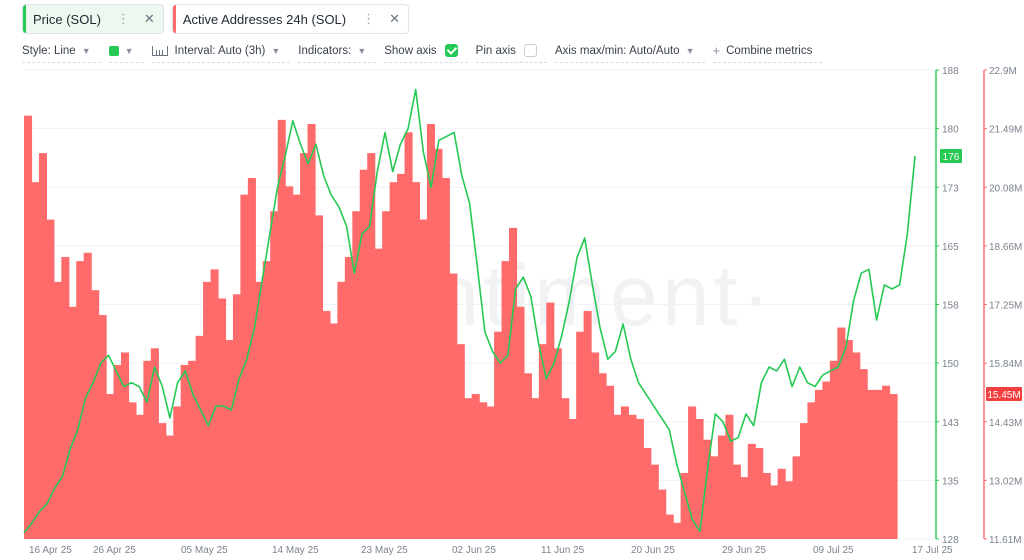 This screenshot has width=1024, height=560. Describe the element at coordinates (1003, 395) in the screenshot. I see `active-last-value-label: 15.45M` at that location.